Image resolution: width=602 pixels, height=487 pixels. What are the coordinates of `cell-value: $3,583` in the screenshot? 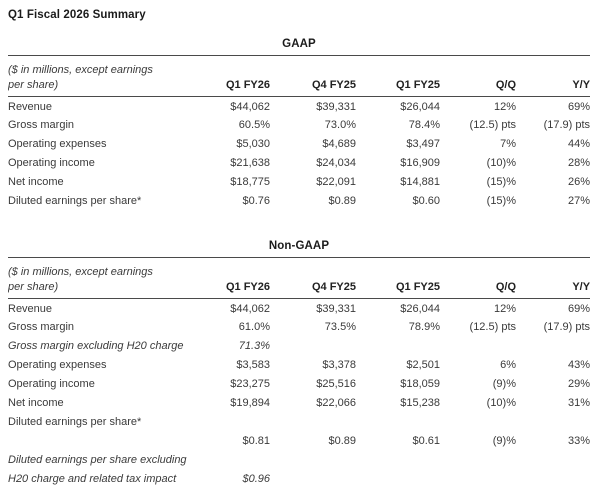 It's located at (253, 364).